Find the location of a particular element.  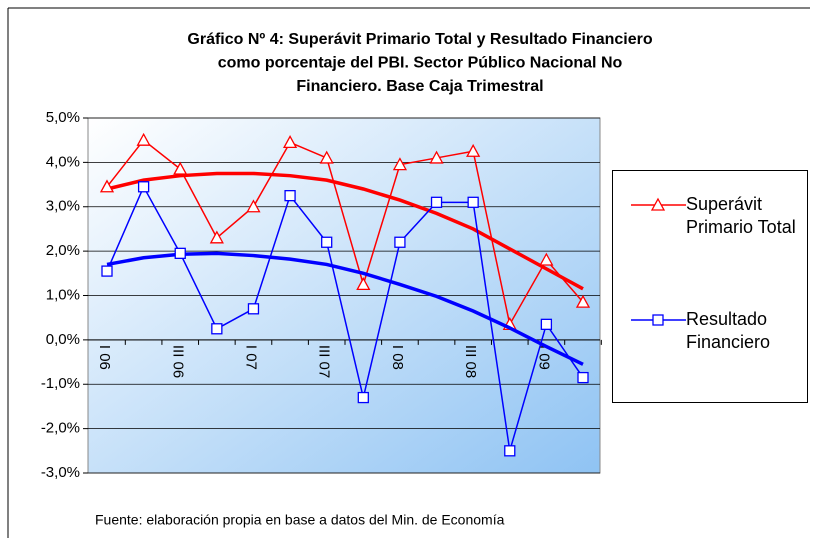

x-tick-label: III 07 is located at coordinates (324, 361).